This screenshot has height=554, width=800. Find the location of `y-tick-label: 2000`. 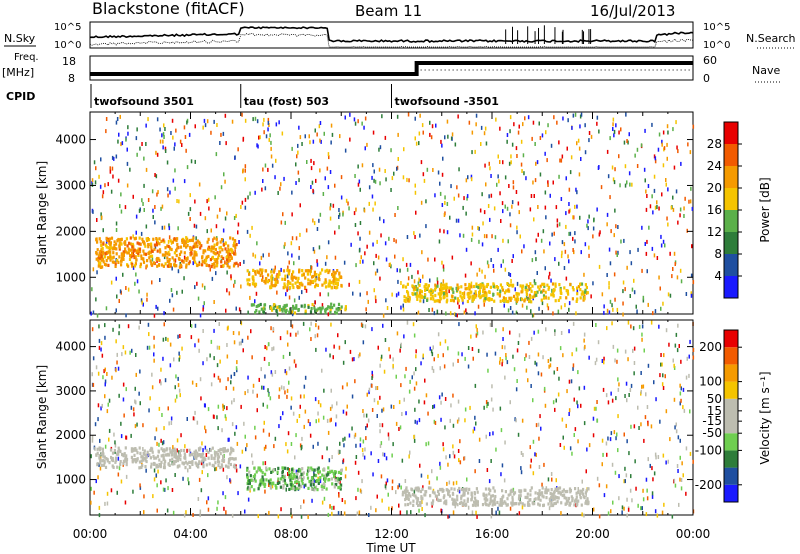

y-tick-label: 2000 is located at coordinates (70, 435).